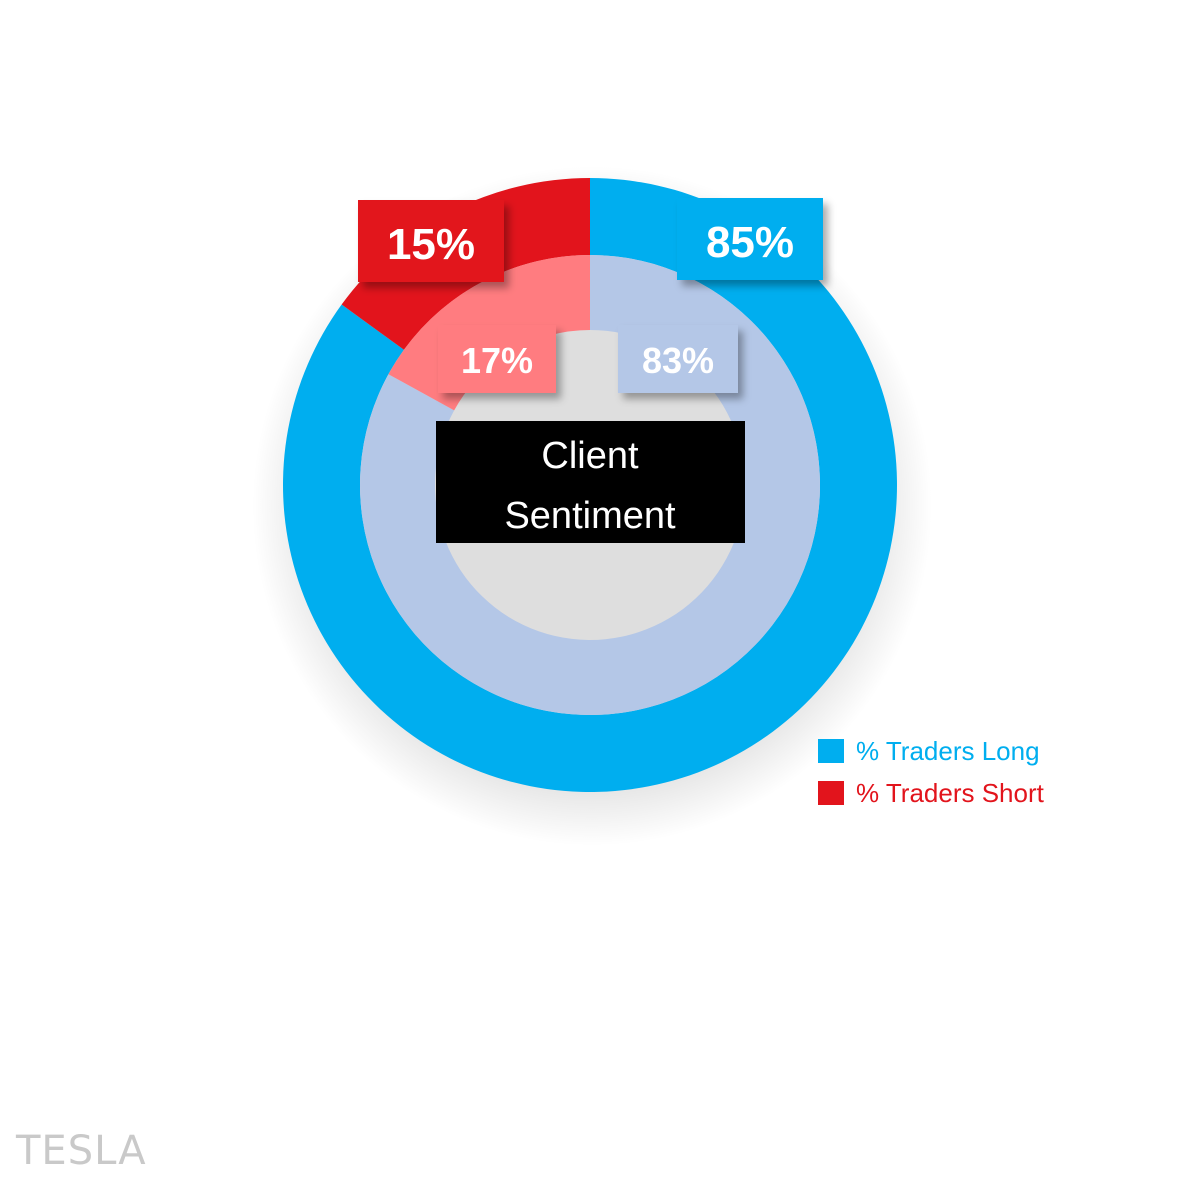 This screenshot has height=1181, width=1181. What do you see at coordinates (950, 793) in the screenshot?
I see `legend-label-short: % Traders Short` at bounding box center [950, 793].